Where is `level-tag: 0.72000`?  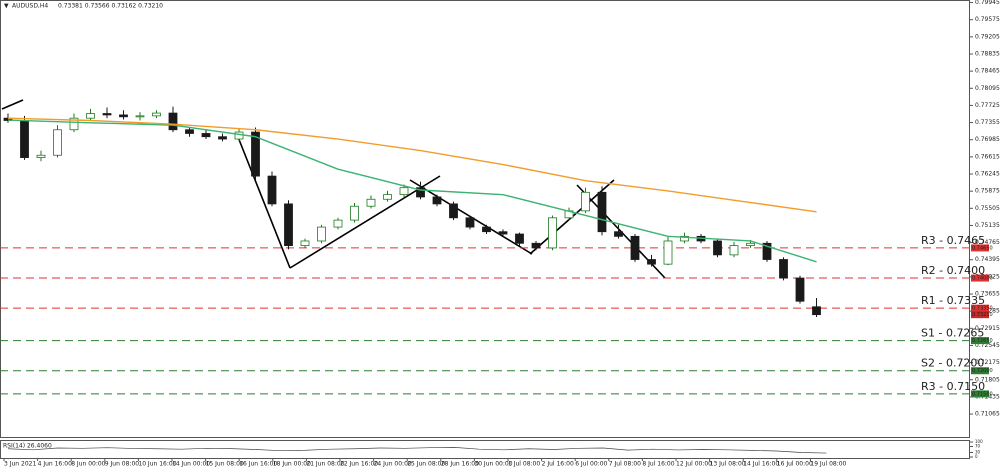 level-tag: 0.72000 is located at coordinates (982, 371).